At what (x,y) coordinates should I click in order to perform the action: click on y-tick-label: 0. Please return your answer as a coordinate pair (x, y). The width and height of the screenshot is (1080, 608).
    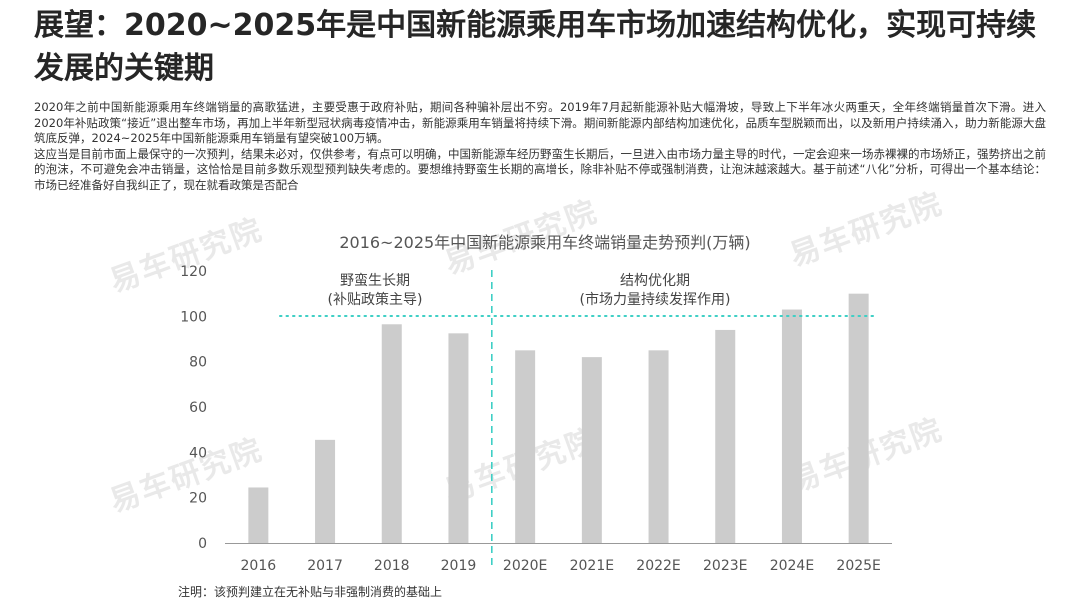
    Looking at the image, I should click on (202, 544).